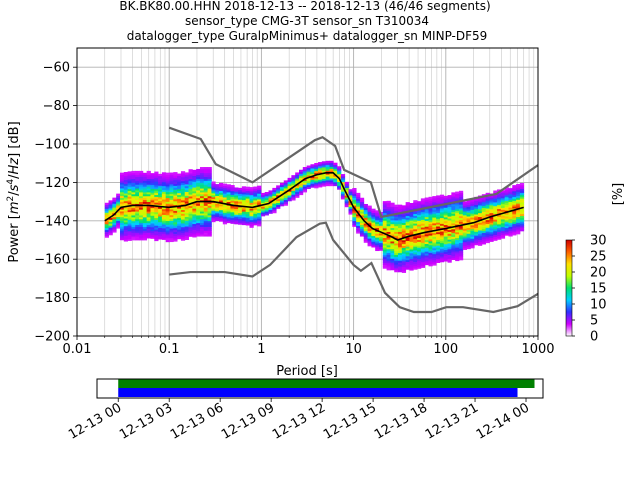  I want to click on x-axis-ticks: 0.01 0.1 1 10 100 1000, so click(309, 346).